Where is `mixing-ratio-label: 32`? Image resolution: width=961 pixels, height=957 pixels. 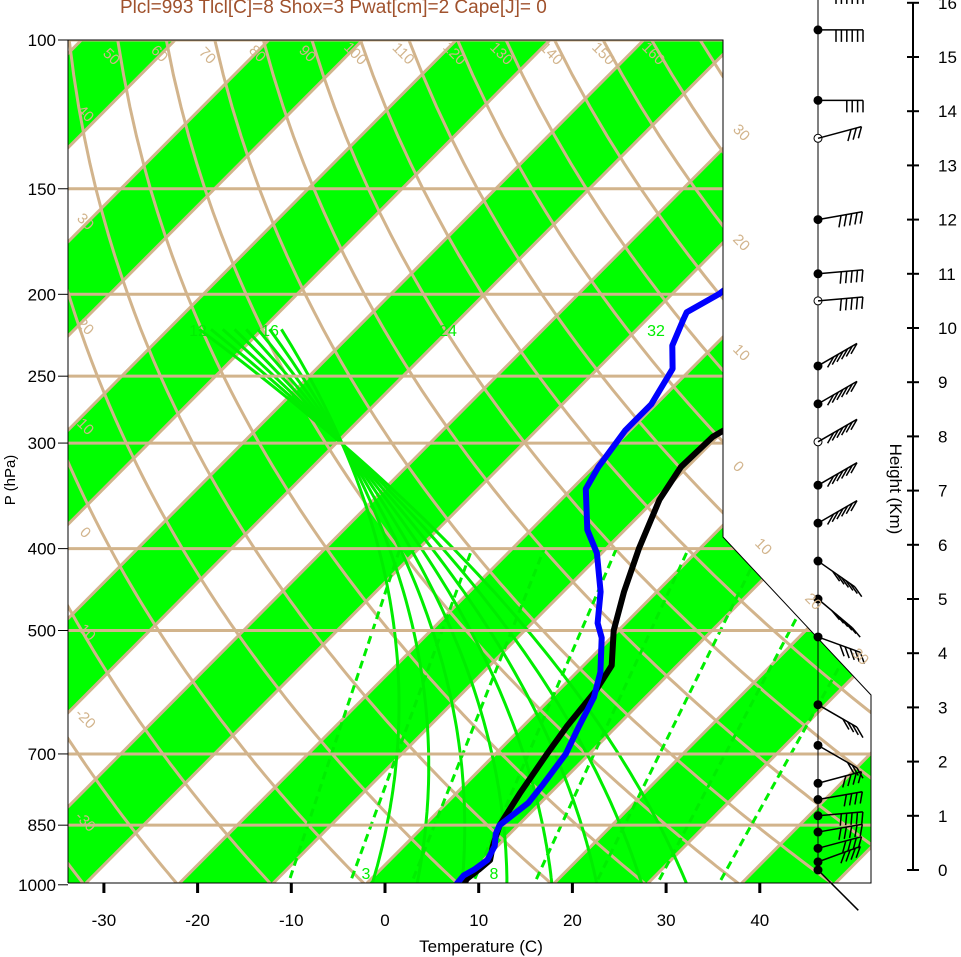
mixing-ratio-label: 32 is located at coordinates (656, 331).